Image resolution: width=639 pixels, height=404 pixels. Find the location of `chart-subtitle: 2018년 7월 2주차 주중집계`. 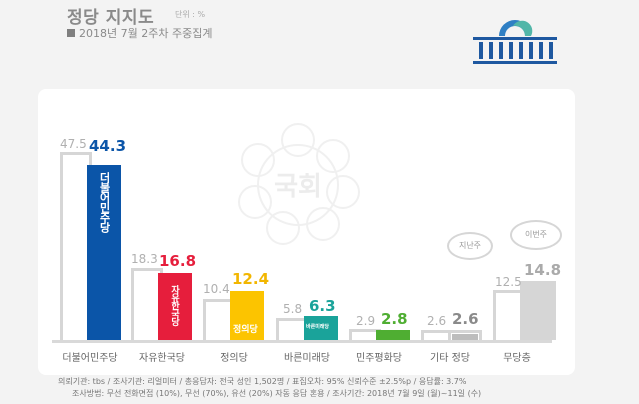

chart-subtitle: 2018년 7월 2주차 주중집계 is located at coordinates (139, 33).